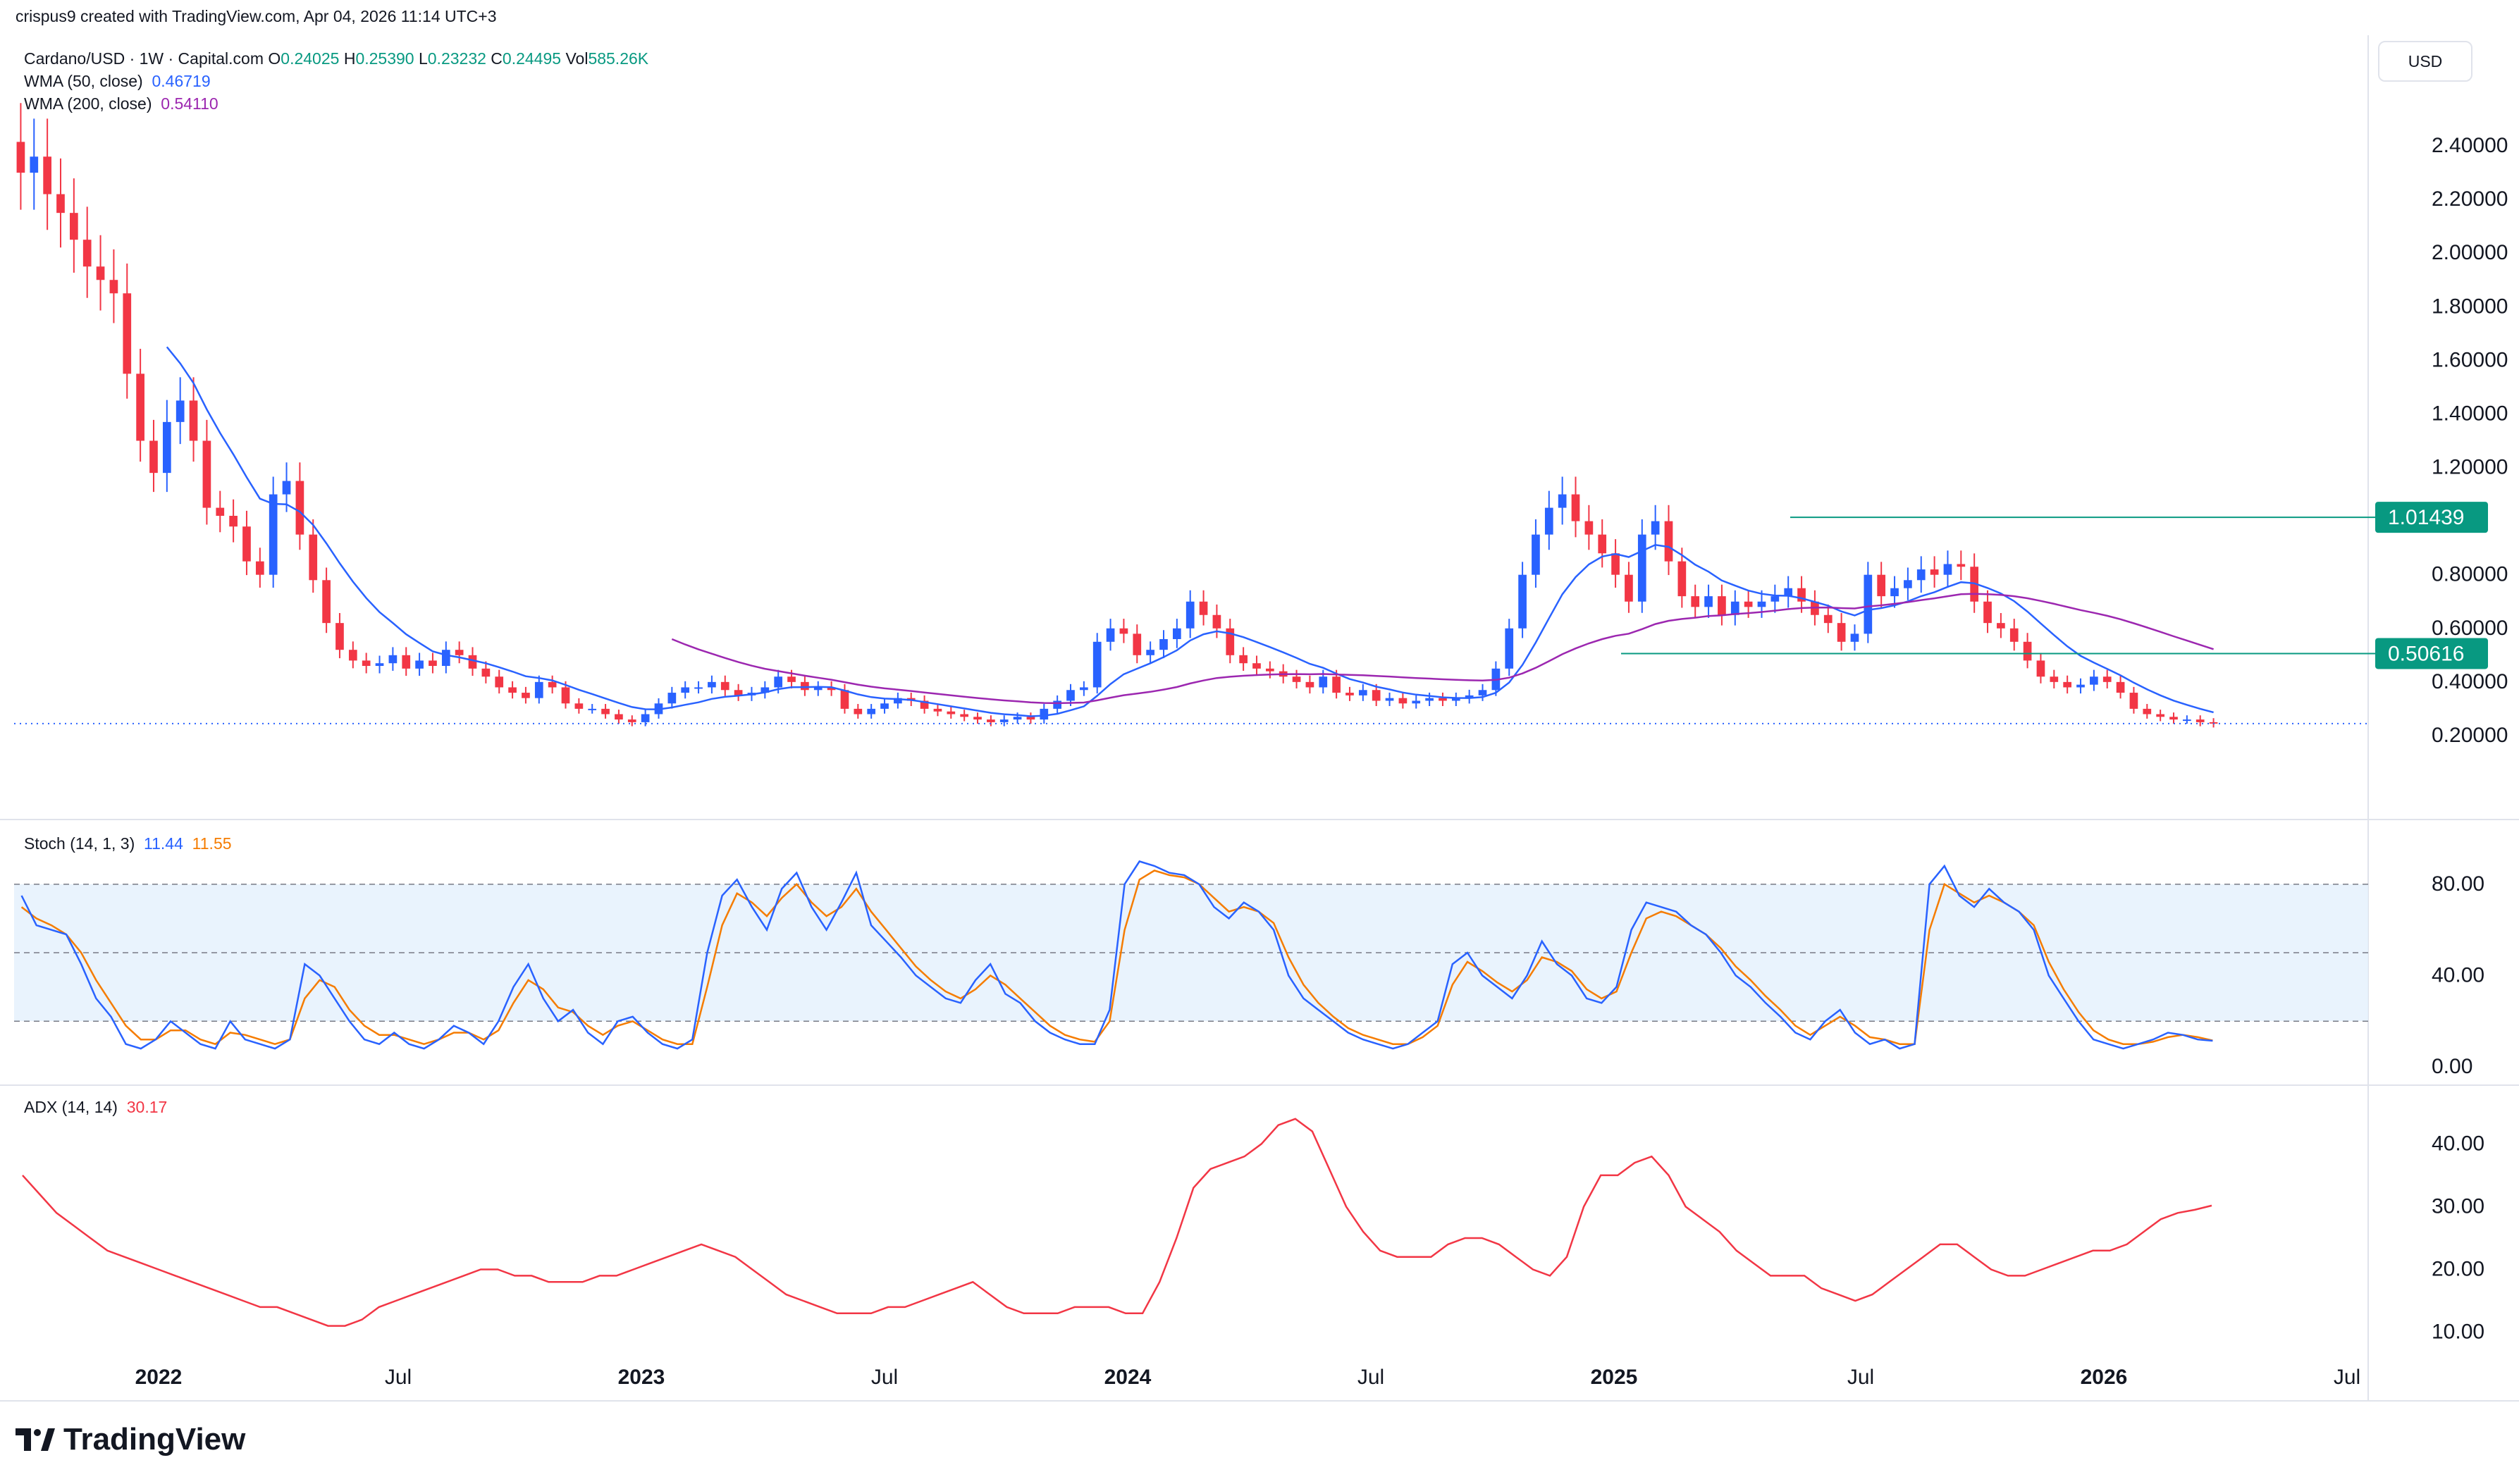 This screenshot has height=1484, width=2519. I want to click on stoch-panel, so click(1191, 955).